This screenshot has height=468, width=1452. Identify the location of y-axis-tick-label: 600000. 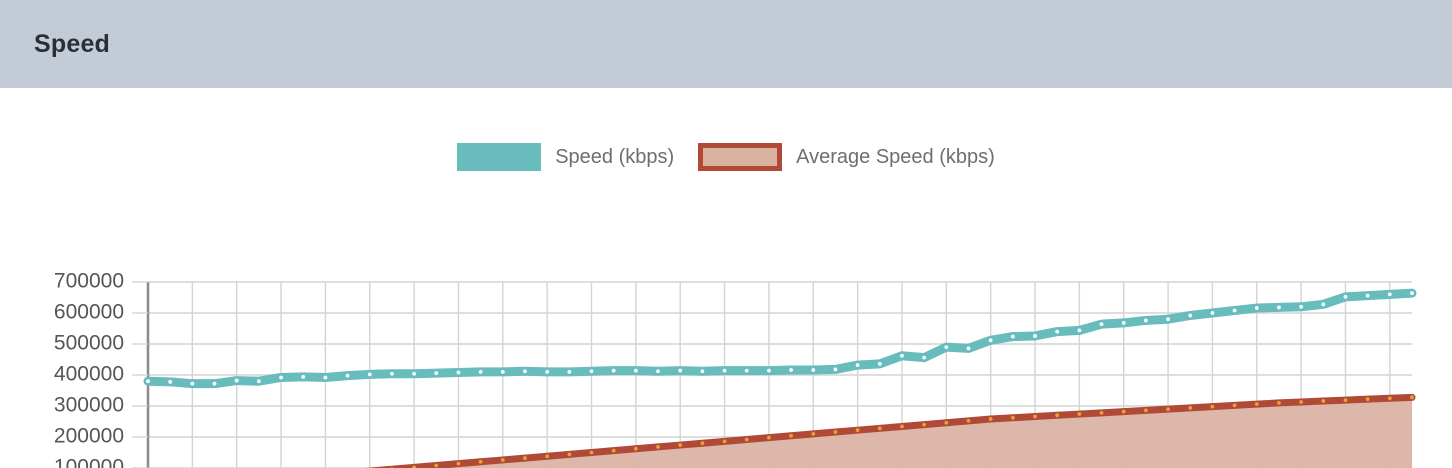
(89, 312).